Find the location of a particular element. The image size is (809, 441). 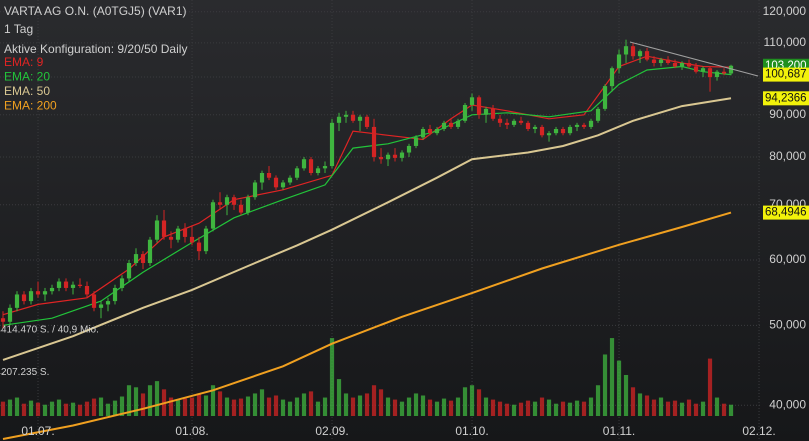

x-tick-label: 01.11. is located at coordinates (619, 431).